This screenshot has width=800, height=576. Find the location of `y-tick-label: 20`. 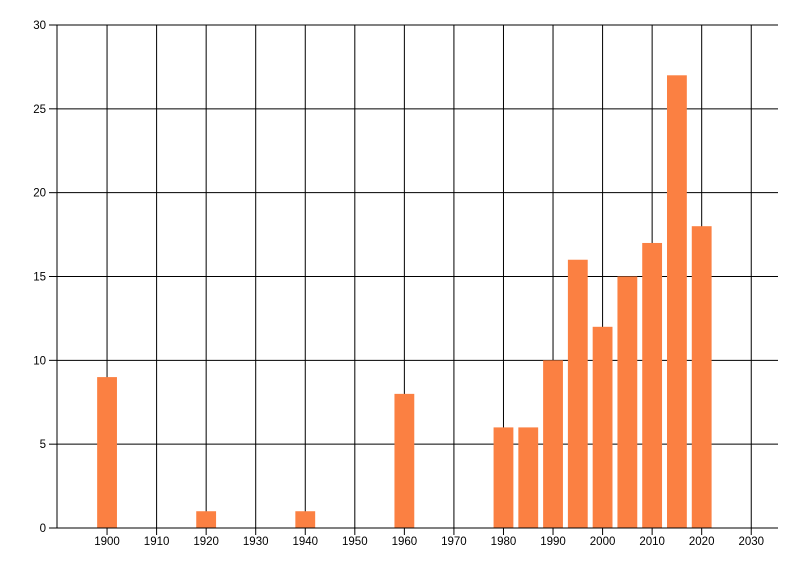

y-tick-label: 20 is located at coordinates (39, 194).